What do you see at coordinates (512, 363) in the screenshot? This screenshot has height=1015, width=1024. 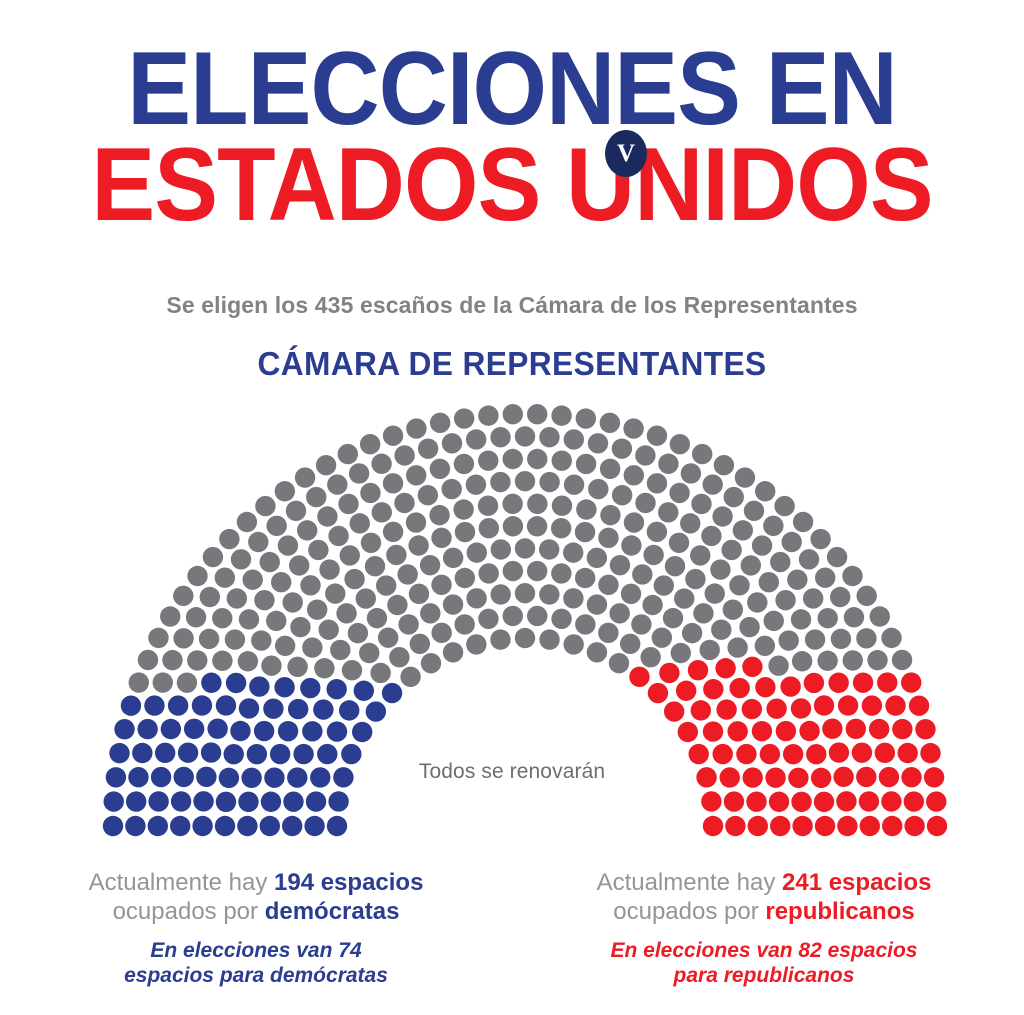 I see `section-title: CÁMARA DE REPRESENTANTES` at bounding box center [512, 363].